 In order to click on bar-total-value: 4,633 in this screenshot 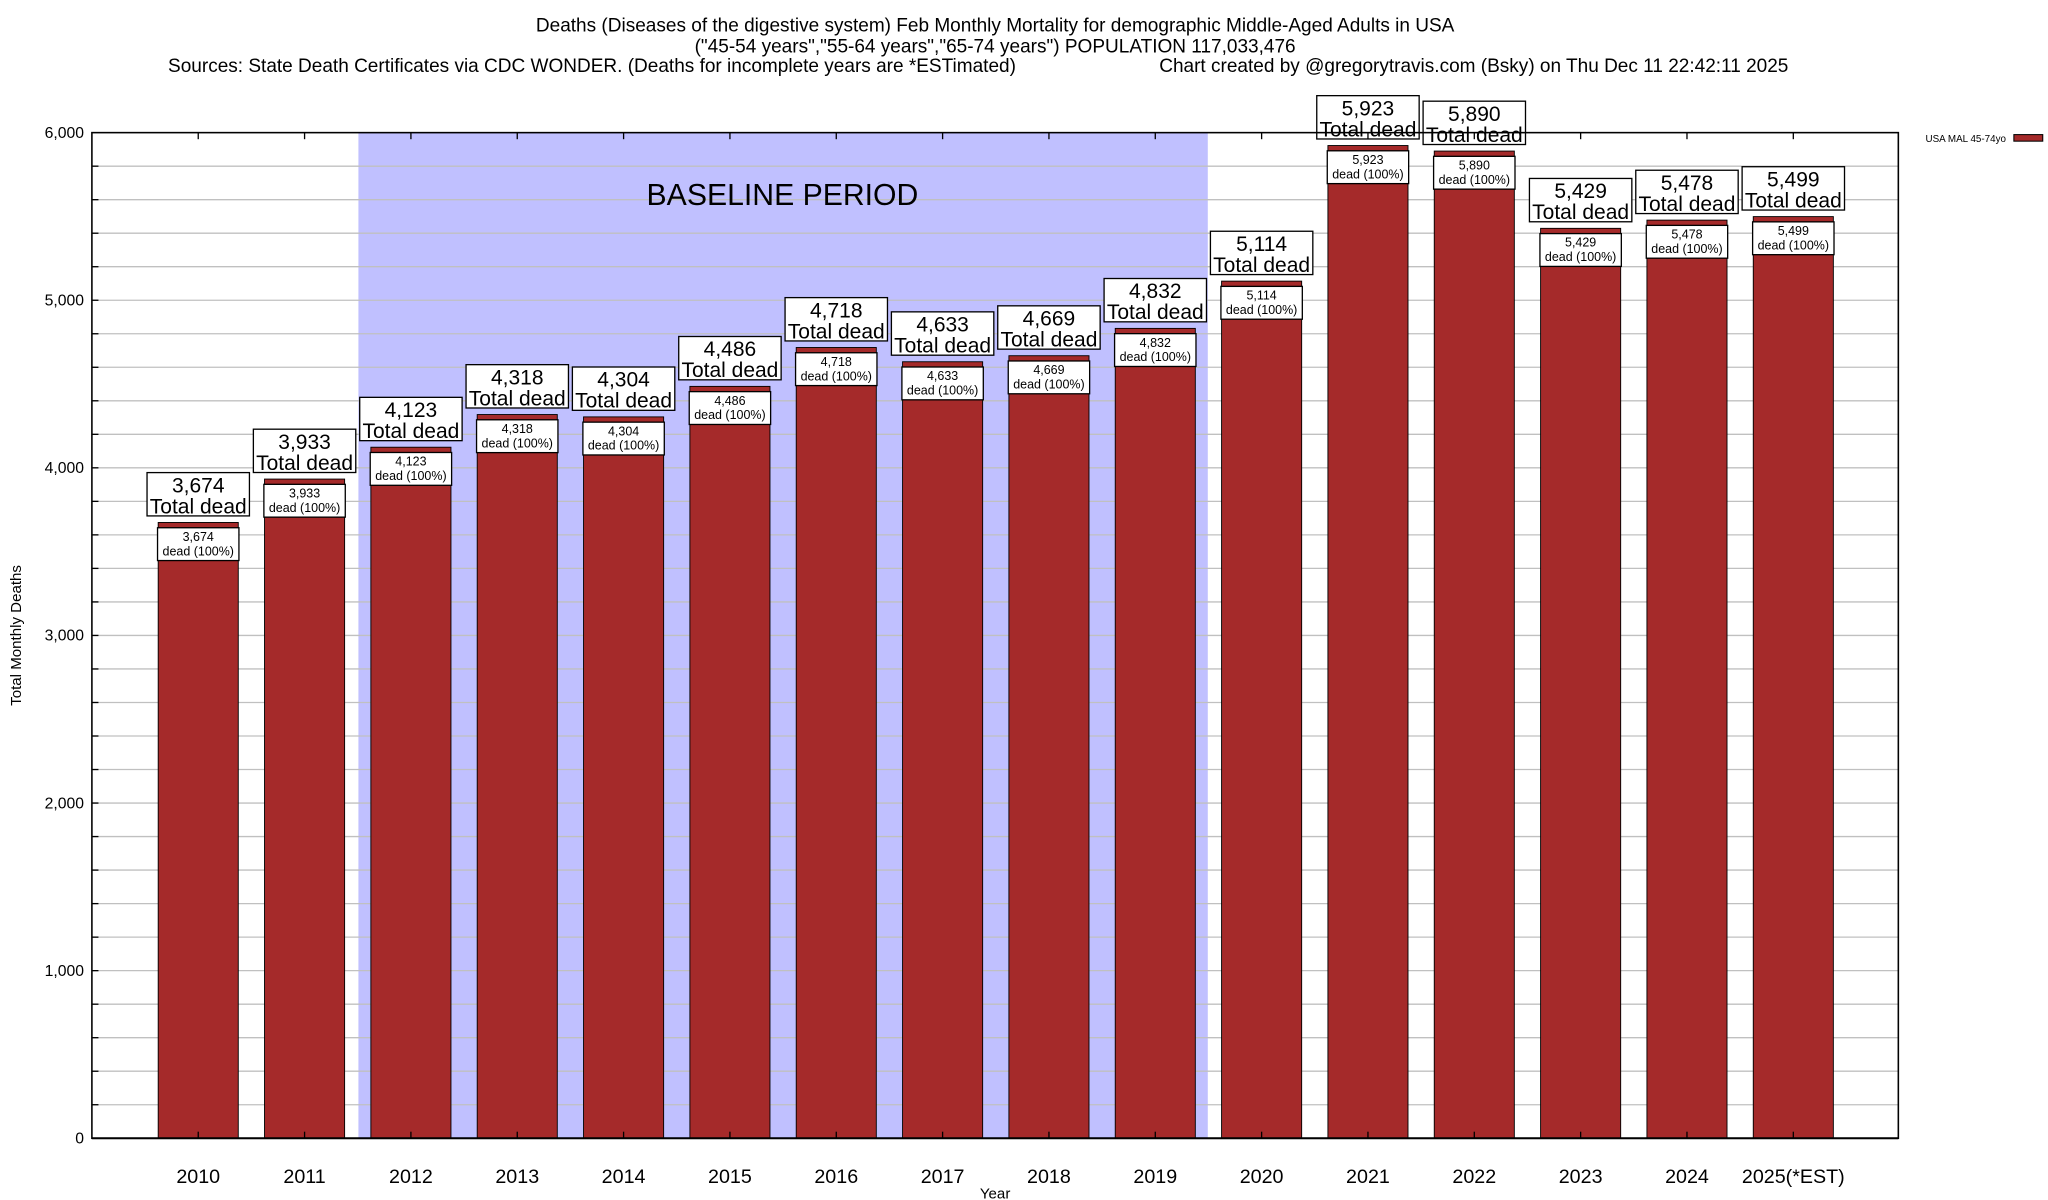, I will do `click(942, 325)`.